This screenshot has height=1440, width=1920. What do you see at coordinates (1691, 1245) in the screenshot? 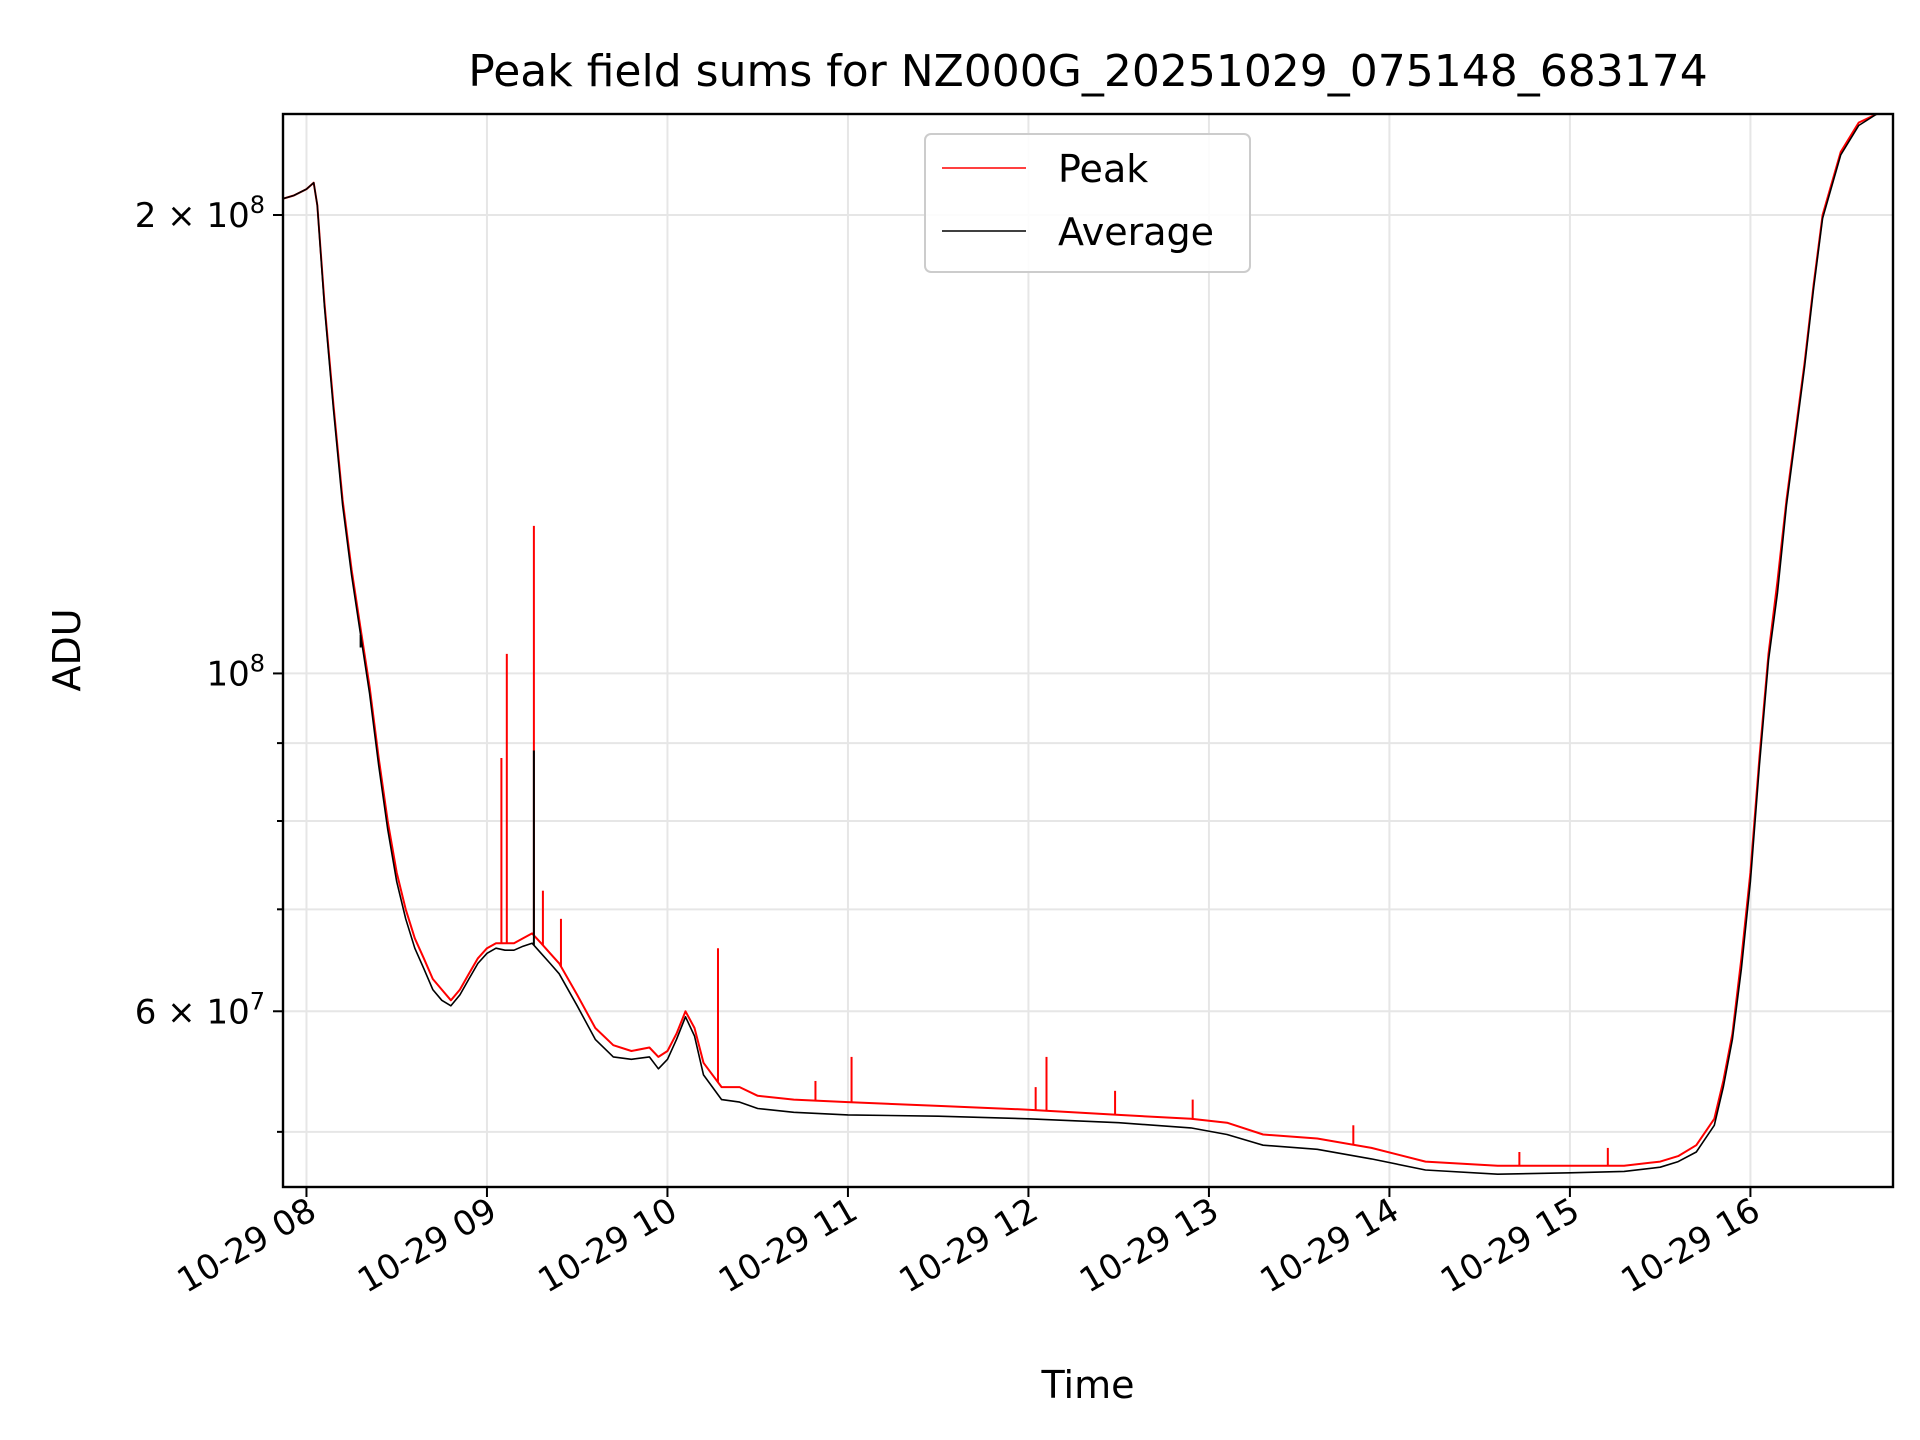
I see `x-tick-label: 10-29 16` at bounding box center [1691, 1245].